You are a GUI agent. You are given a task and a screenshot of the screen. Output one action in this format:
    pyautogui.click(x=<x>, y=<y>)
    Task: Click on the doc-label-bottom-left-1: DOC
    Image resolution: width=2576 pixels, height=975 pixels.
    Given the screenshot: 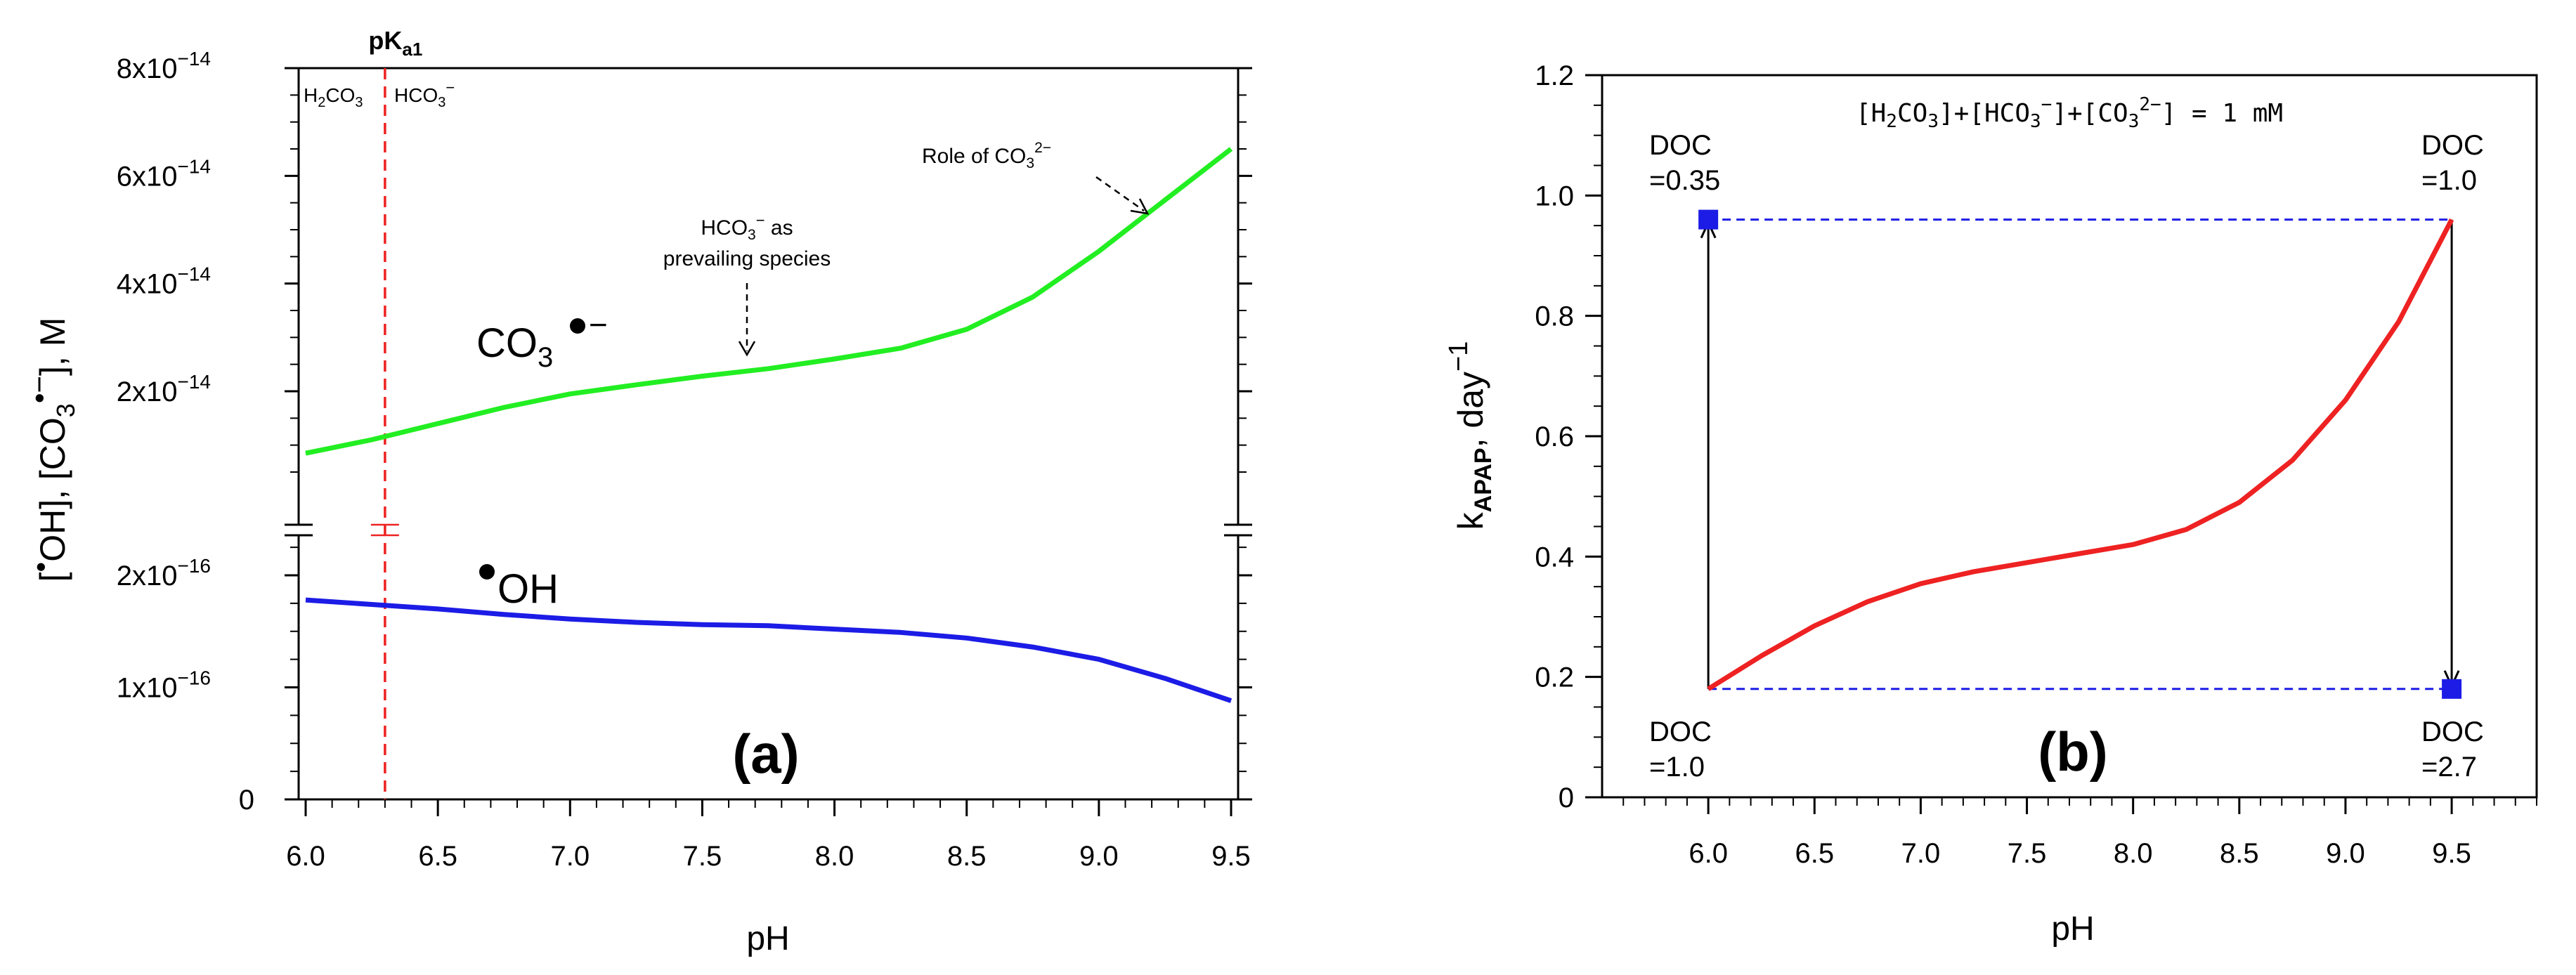 What is the action you would take?
    pyautogui.click(x=1680, y=731)
    